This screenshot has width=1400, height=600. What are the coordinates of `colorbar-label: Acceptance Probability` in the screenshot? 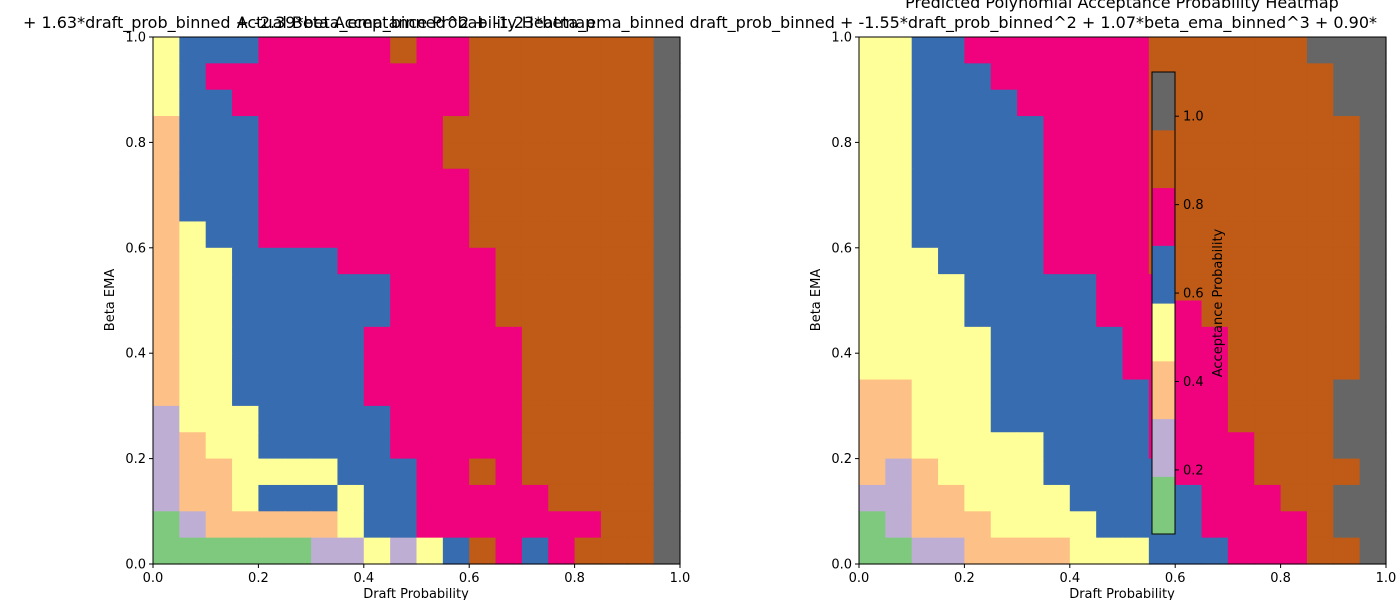 It's located at (1218, 302).